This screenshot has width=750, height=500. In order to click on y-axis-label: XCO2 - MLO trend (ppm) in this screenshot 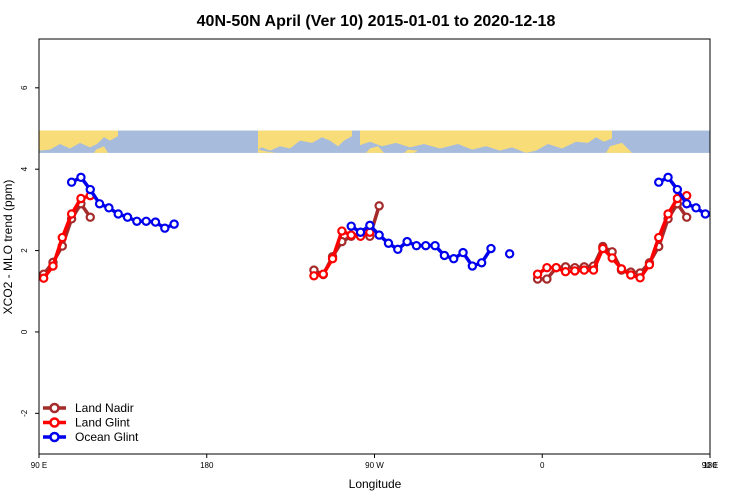, I will do `click(8, 247)`.